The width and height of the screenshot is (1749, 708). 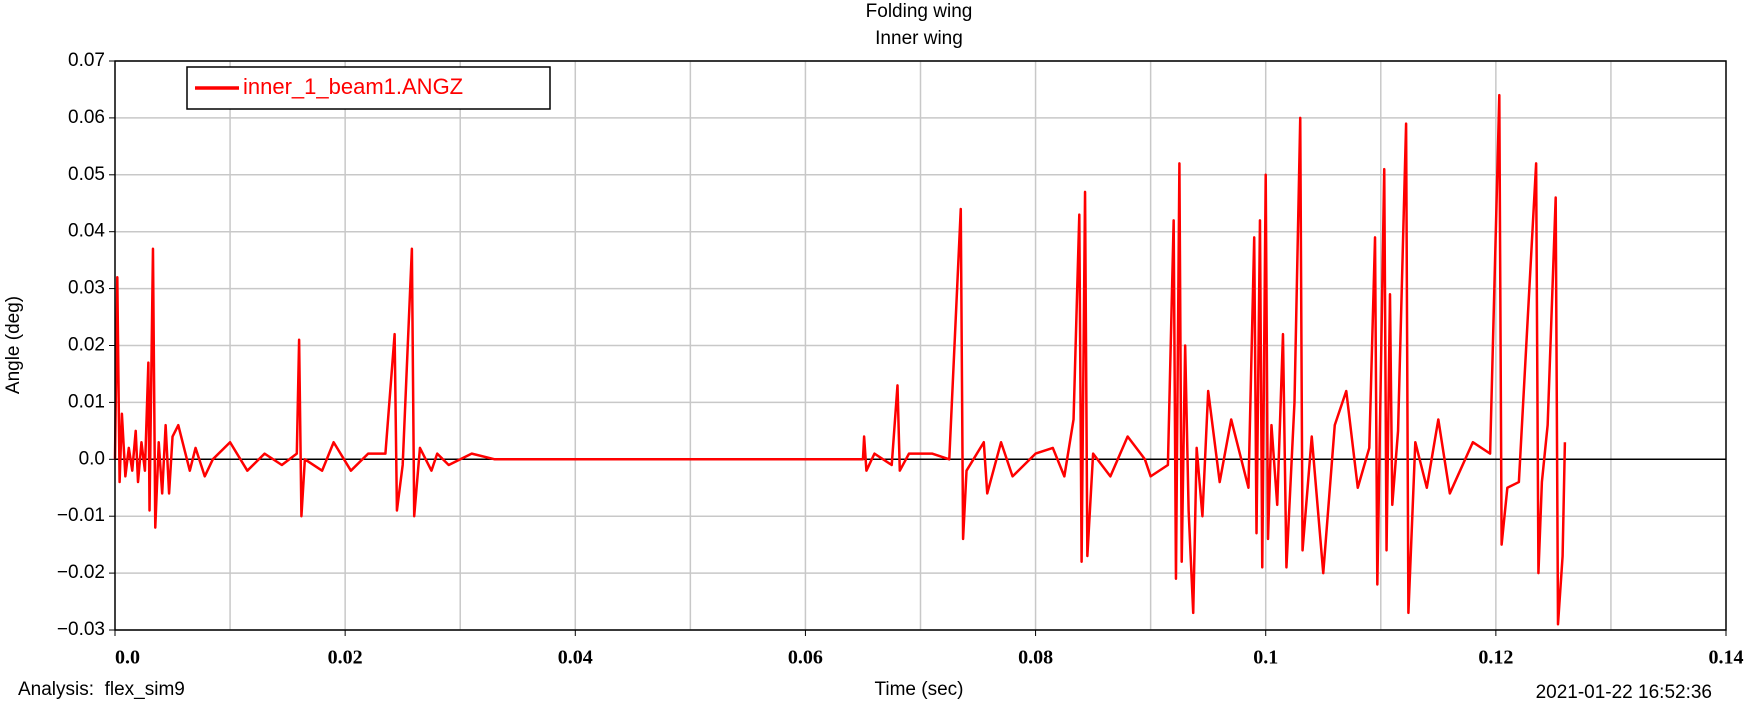 I want to click on y-tick-label: 0.05, so click(x=86, y=174).